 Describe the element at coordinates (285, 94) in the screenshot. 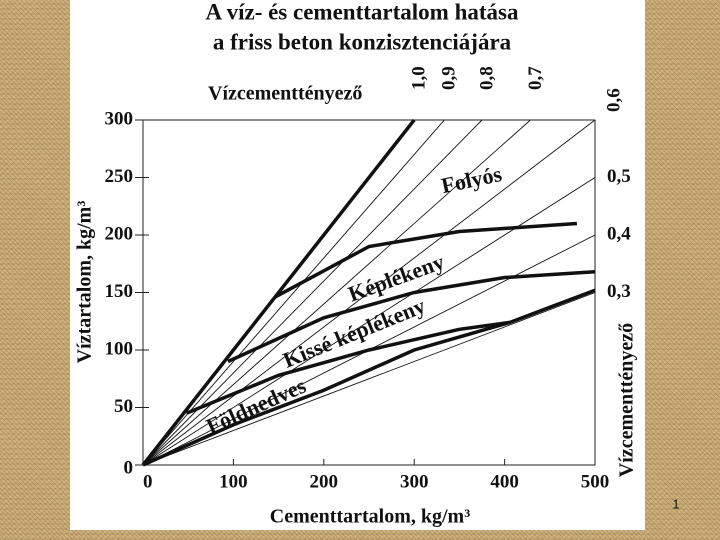

I see `ratio-label-top: Vízcementtényező` at that location.